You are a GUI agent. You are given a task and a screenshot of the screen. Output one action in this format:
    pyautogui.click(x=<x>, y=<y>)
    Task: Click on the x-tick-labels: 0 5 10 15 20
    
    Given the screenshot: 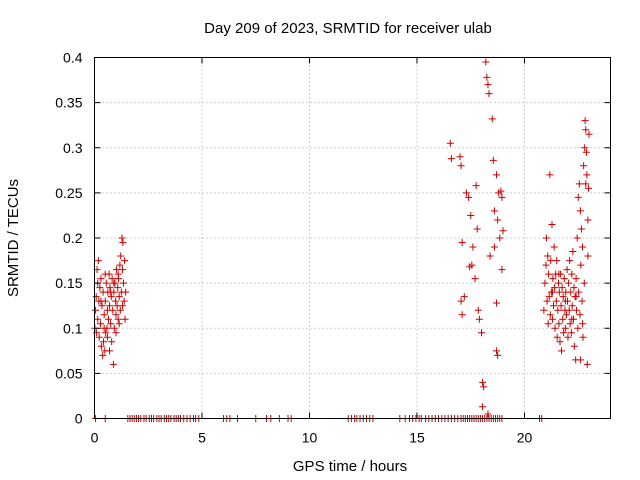 What is the action you would take?
    pyautogui.click(x=312, y=438)
    